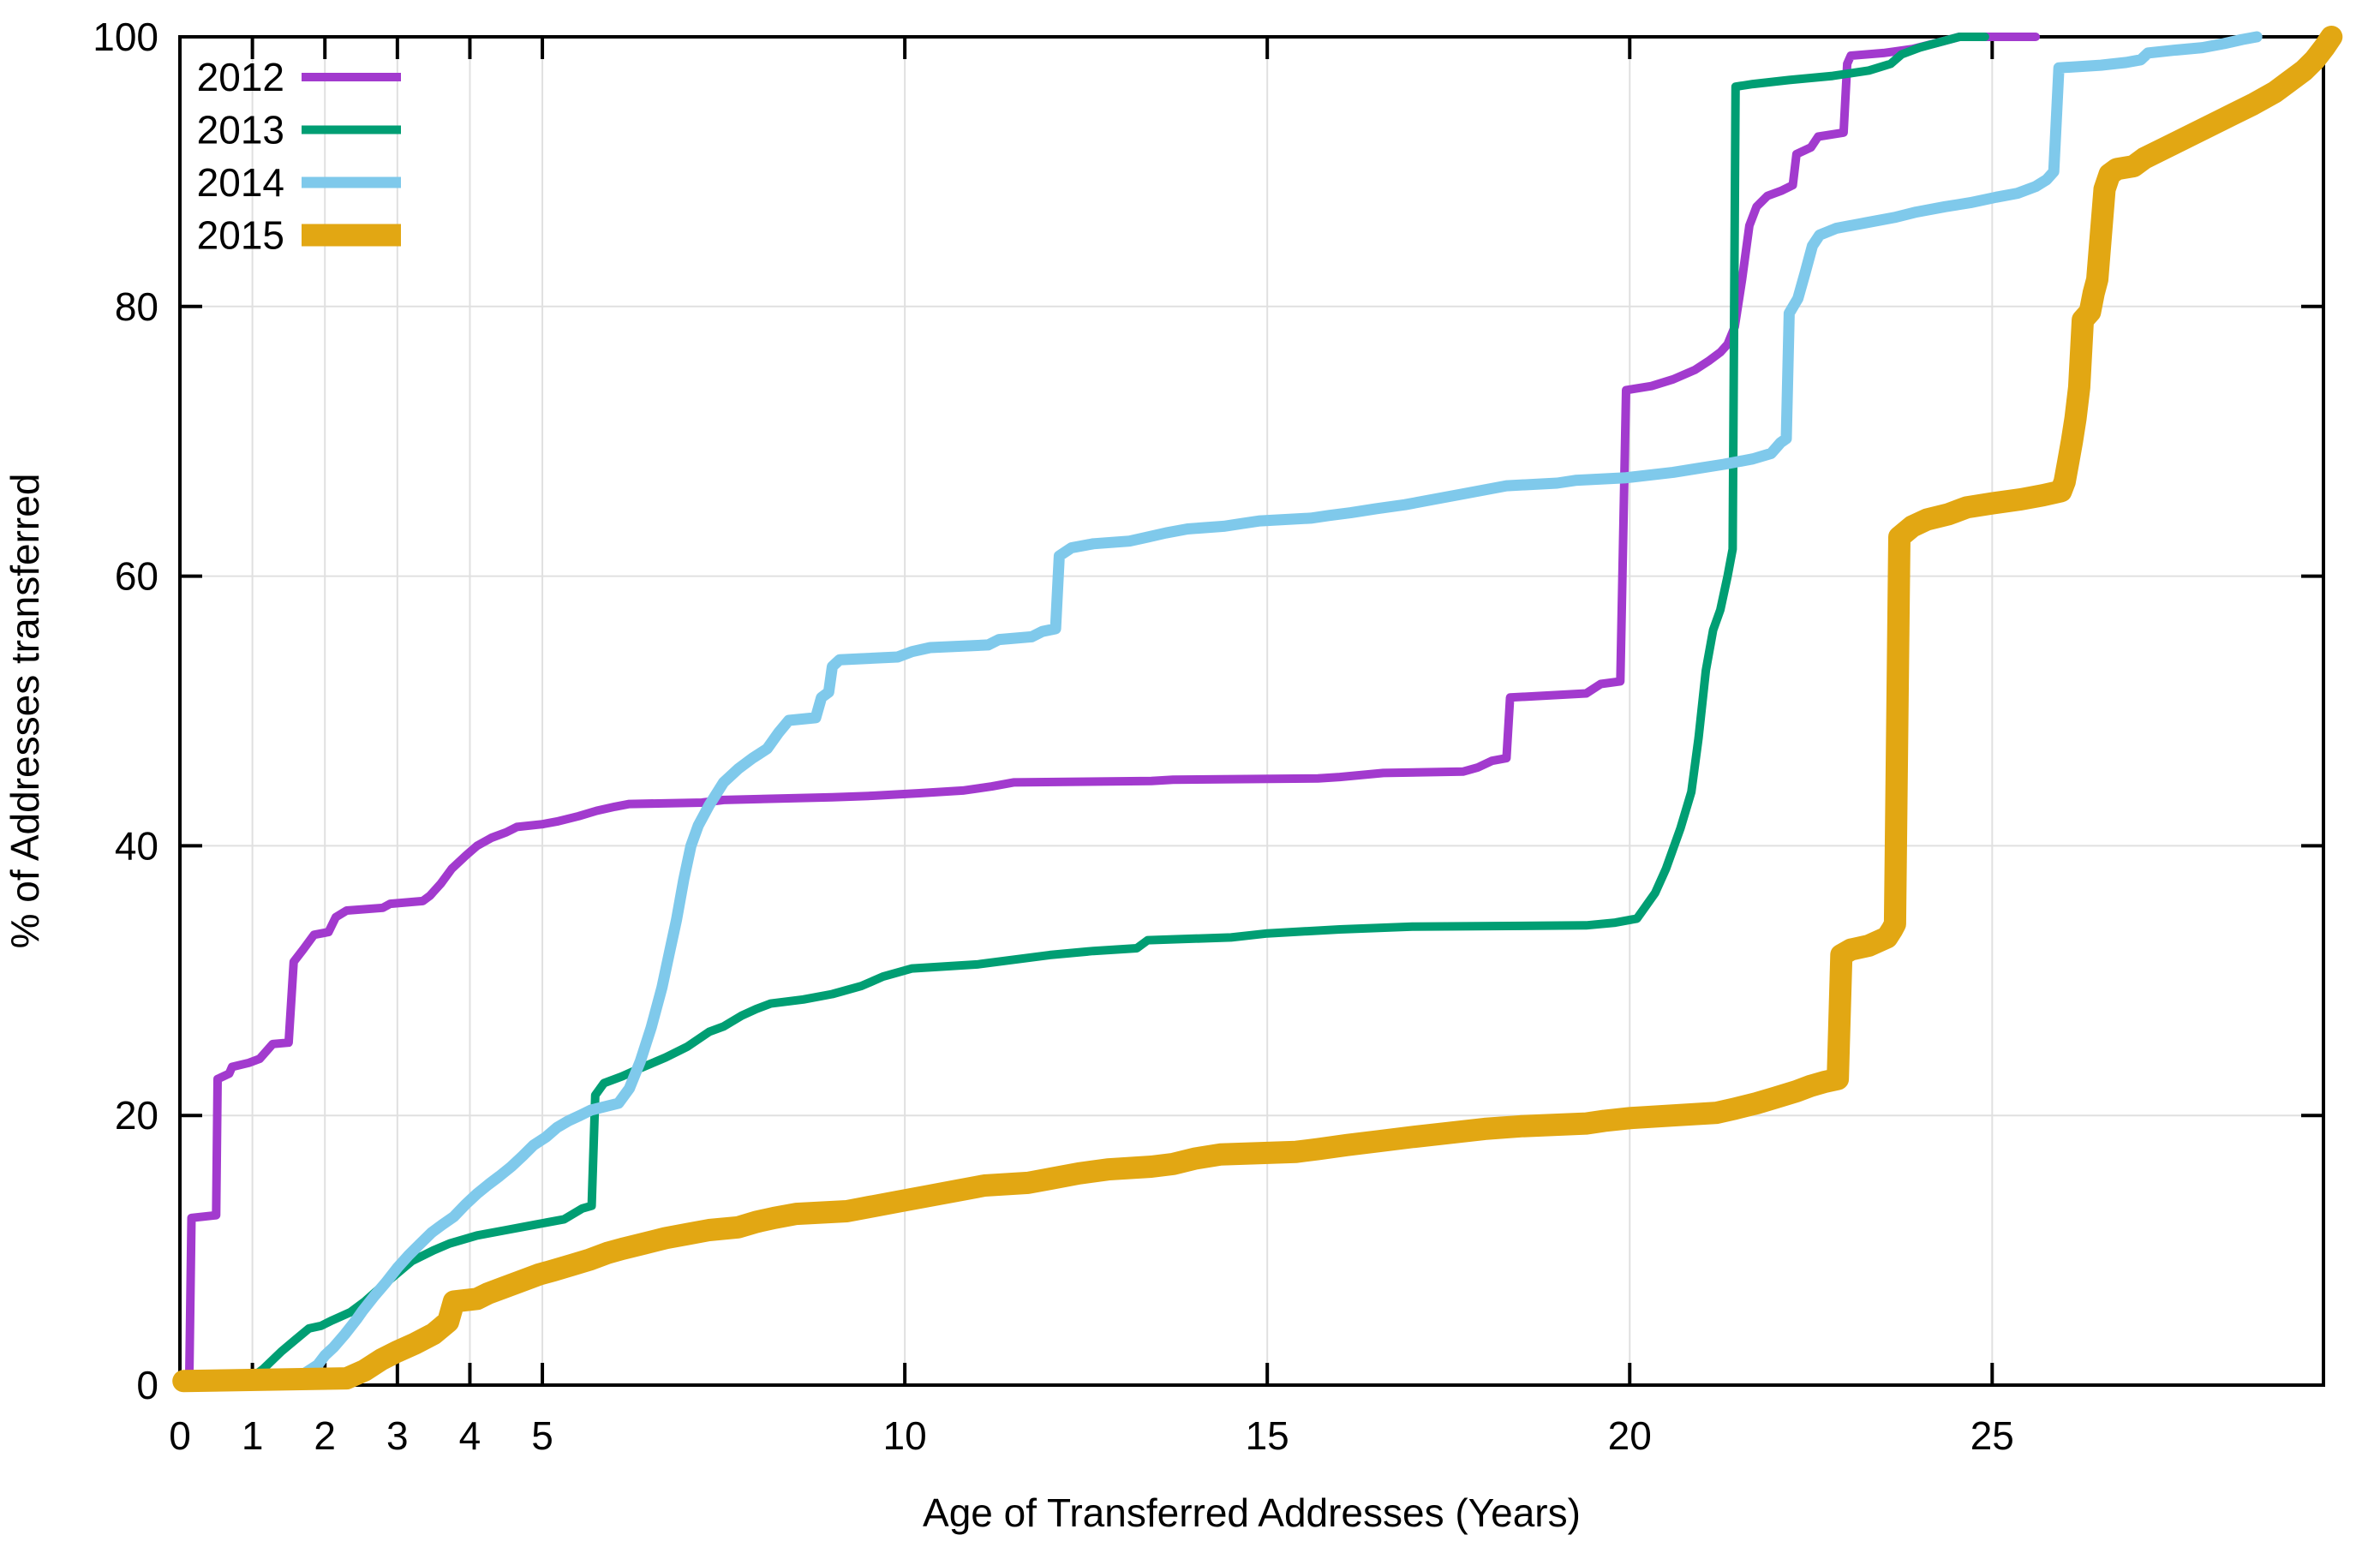 The width and height of the screenshot is (2380, 1547). What do you see at coordinates (180, 1435) in the screenshot?
I see `x-tick-label-0: 0` at bounding box center [180, 1435].